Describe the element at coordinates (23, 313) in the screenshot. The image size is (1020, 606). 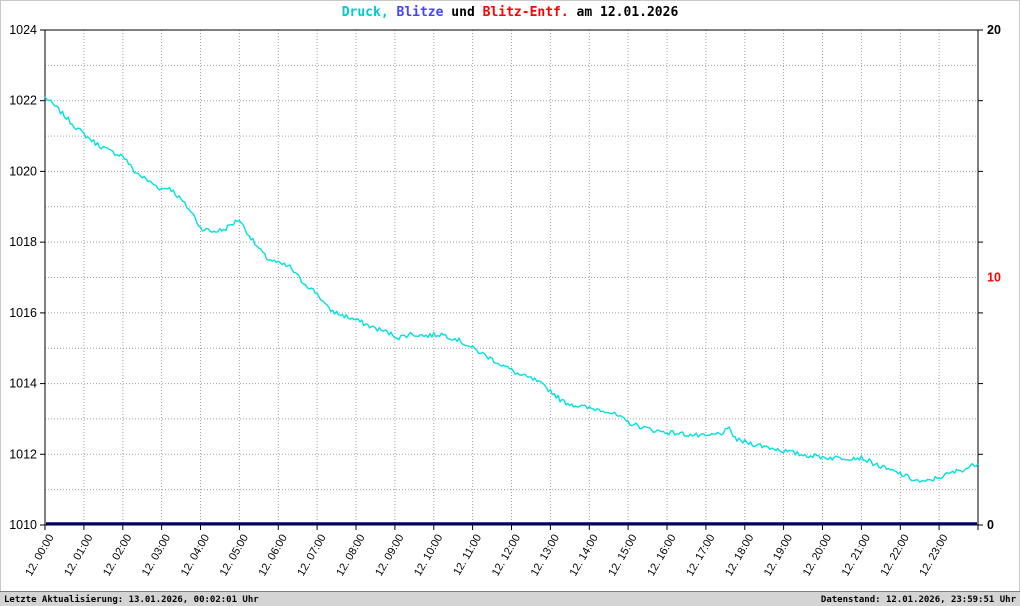
I see `y-tick-label: 1016` at that location.